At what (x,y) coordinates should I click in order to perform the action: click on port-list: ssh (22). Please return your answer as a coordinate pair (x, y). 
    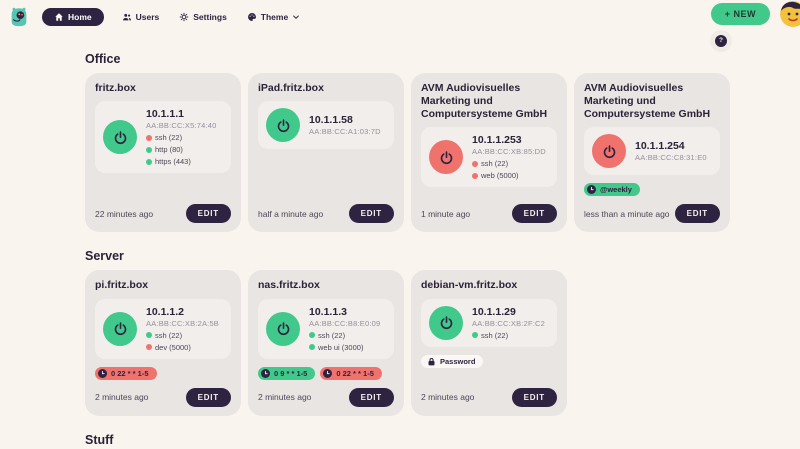
    Looking at the image, I should click on (508, 335).